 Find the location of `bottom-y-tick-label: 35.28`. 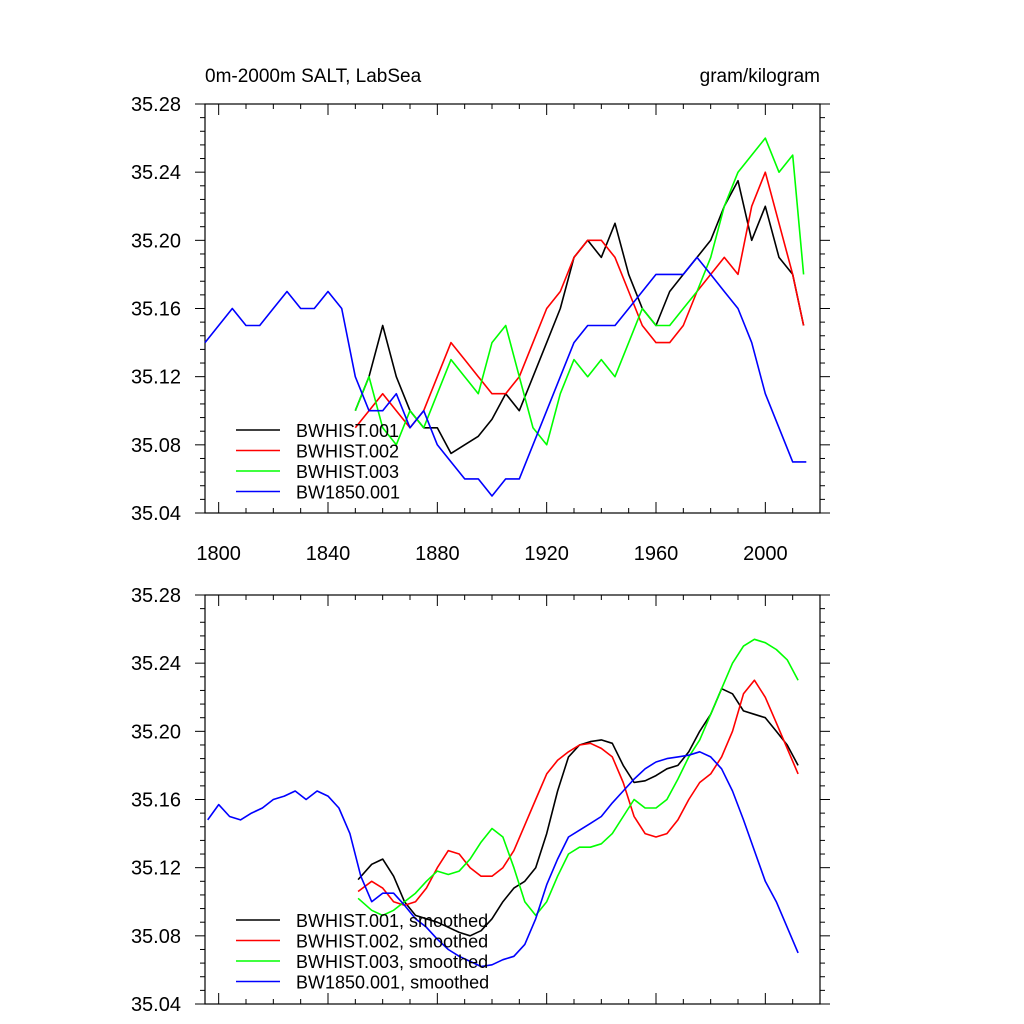

bottom-y-tick-label: 35.28 is located at coordinates (156, 596).